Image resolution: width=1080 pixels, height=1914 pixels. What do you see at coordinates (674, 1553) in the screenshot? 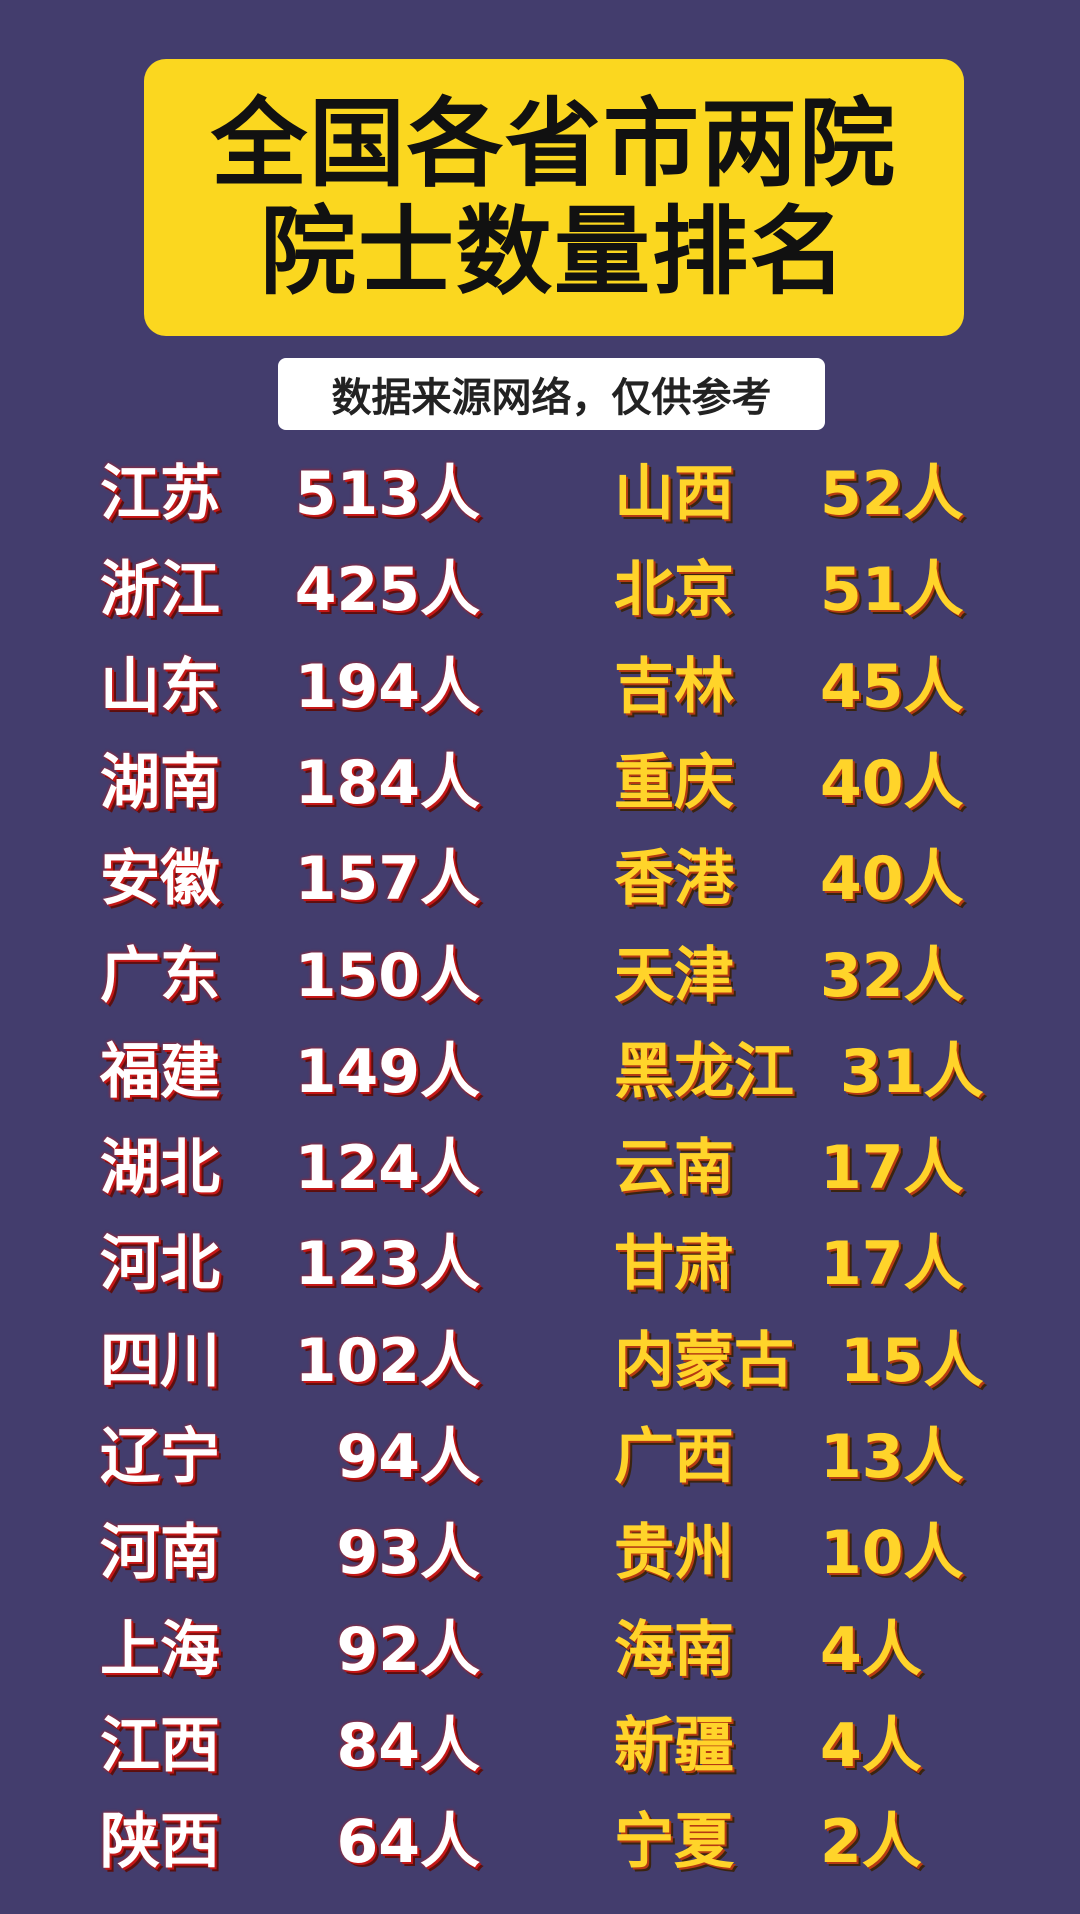
I see `province-name: 贵州` at bounding box center [674, 1553].